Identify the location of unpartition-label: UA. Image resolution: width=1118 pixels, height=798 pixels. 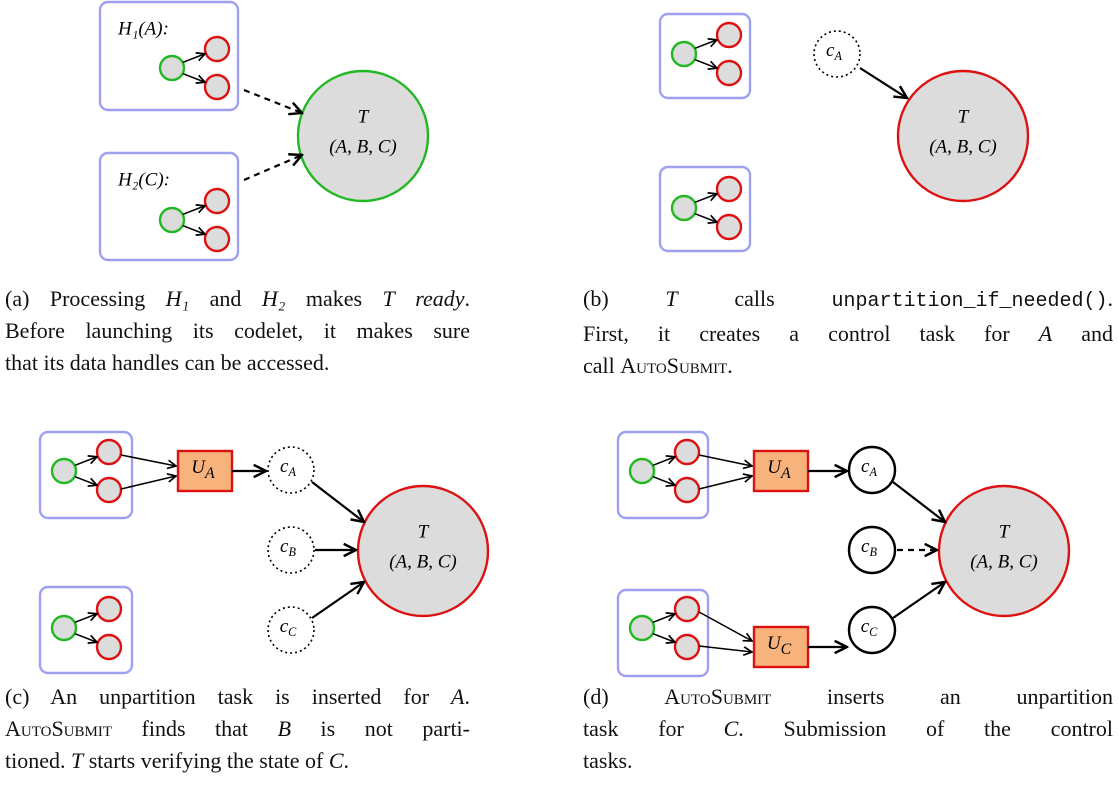
(203, 469).